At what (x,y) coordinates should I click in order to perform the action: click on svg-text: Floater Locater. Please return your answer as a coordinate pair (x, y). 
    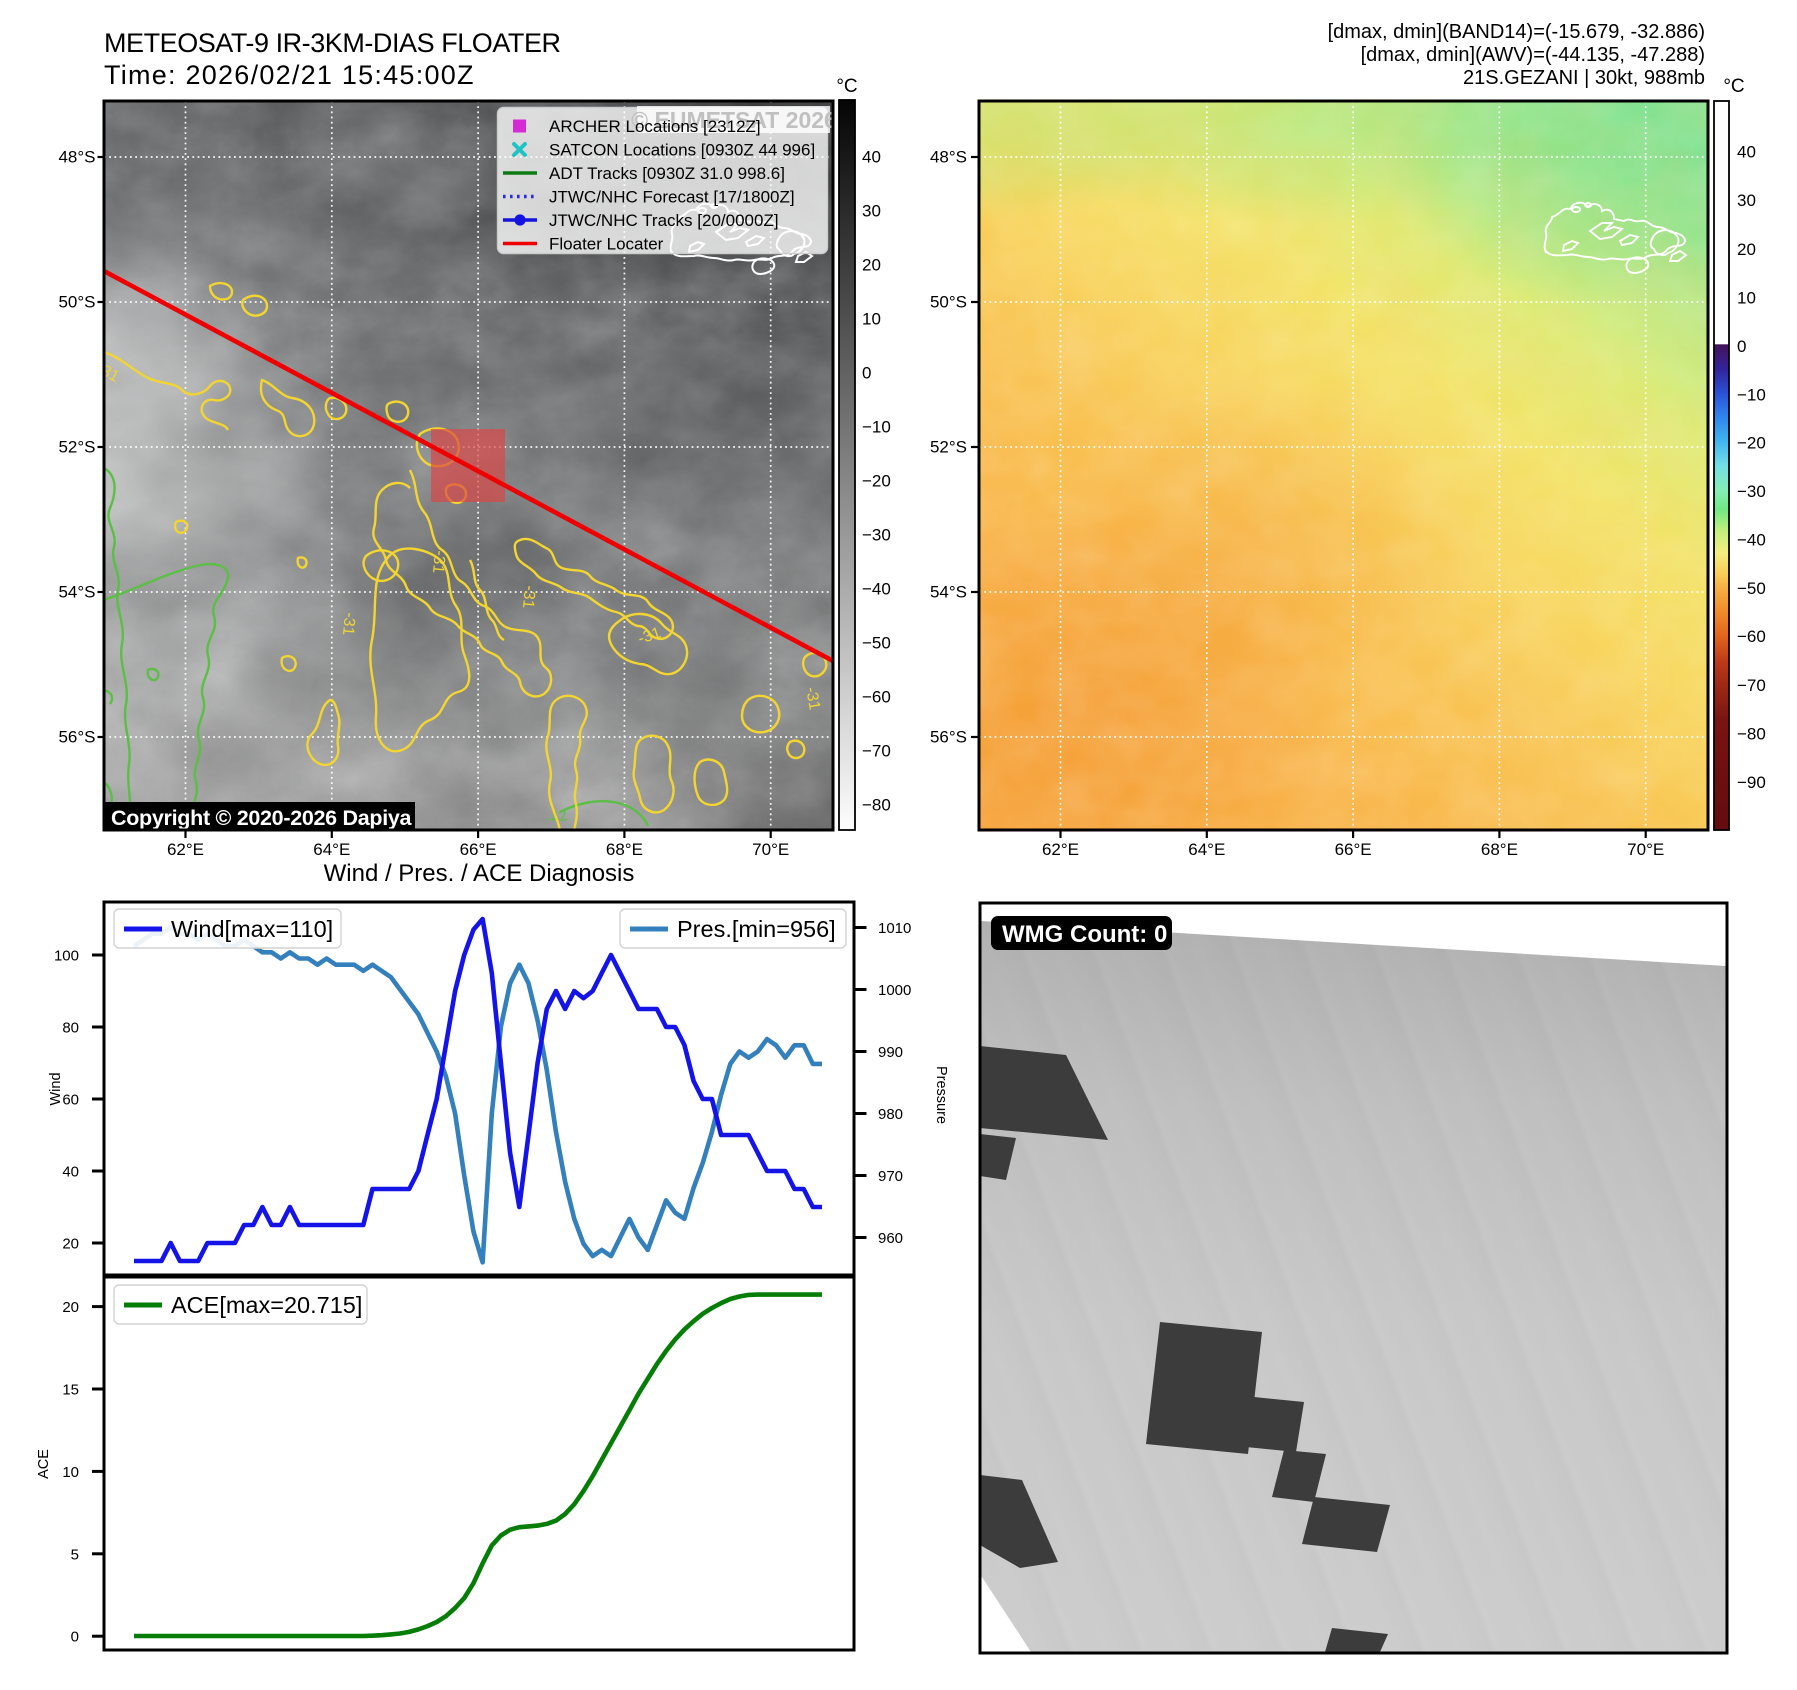
    Looking at the image, I should click on (606, 244).